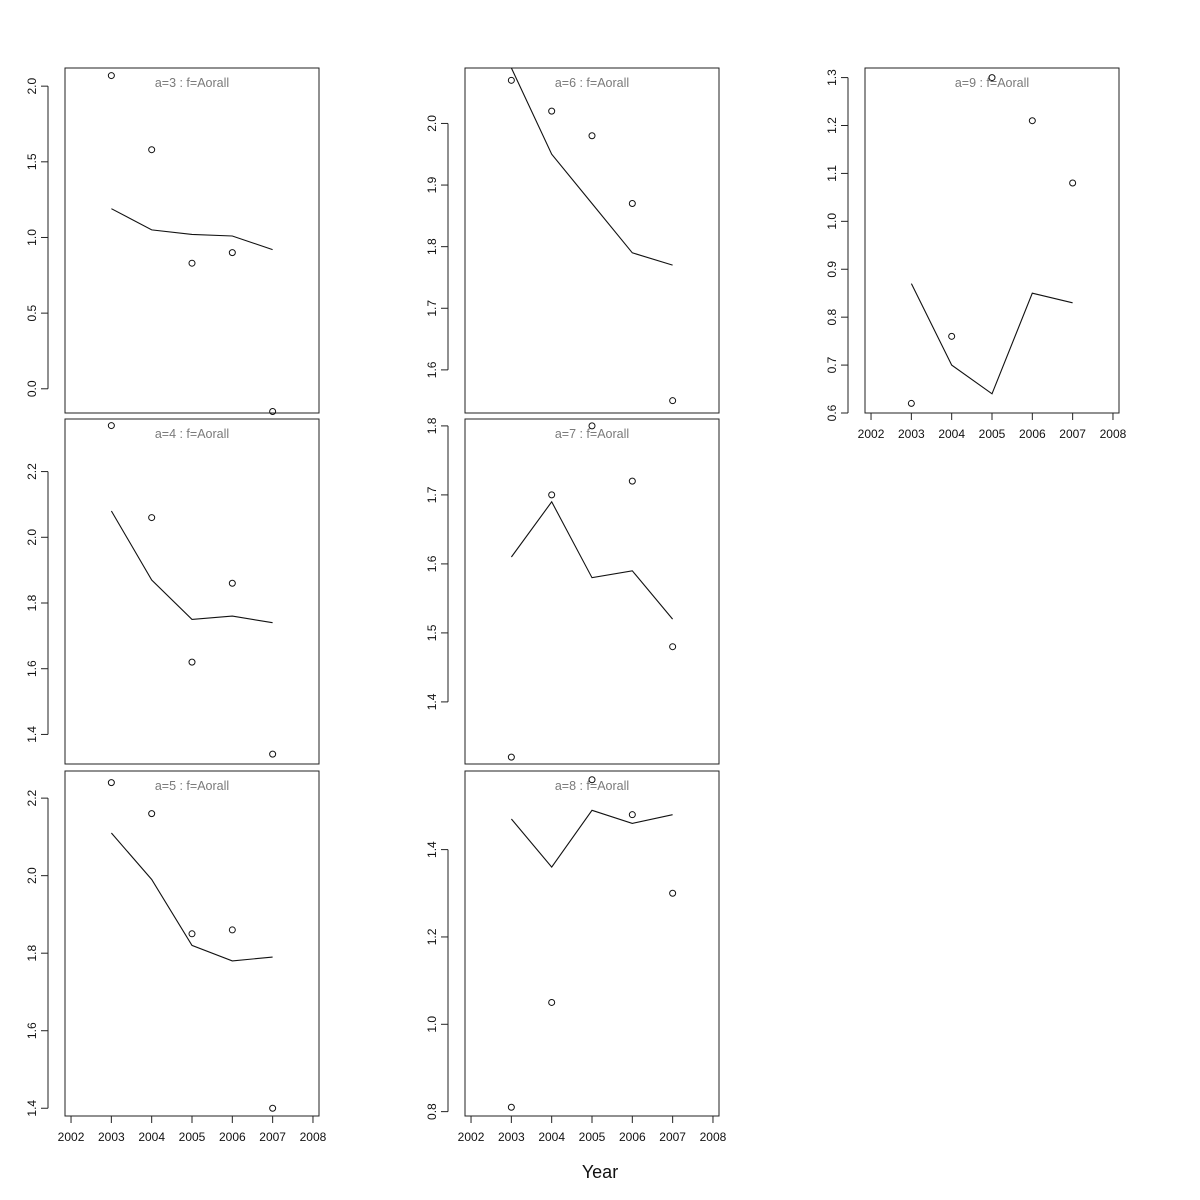  Describe the element at coordinates (832, 412) in the screenshot. I see `y-tick-label: 0.6` at that location.